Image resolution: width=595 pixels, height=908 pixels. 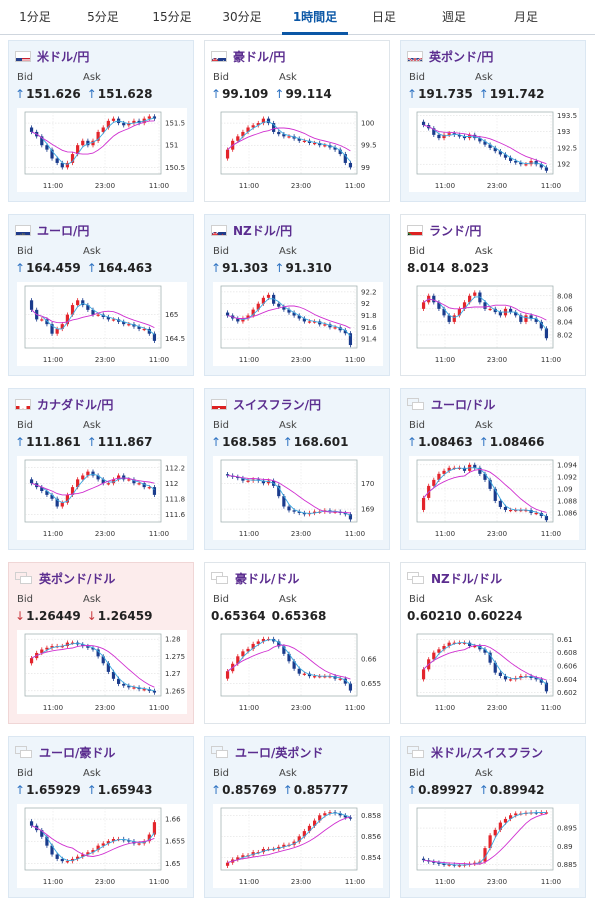 I want to click on card-header: スイスフラン/円, so click(x=266, y=404).